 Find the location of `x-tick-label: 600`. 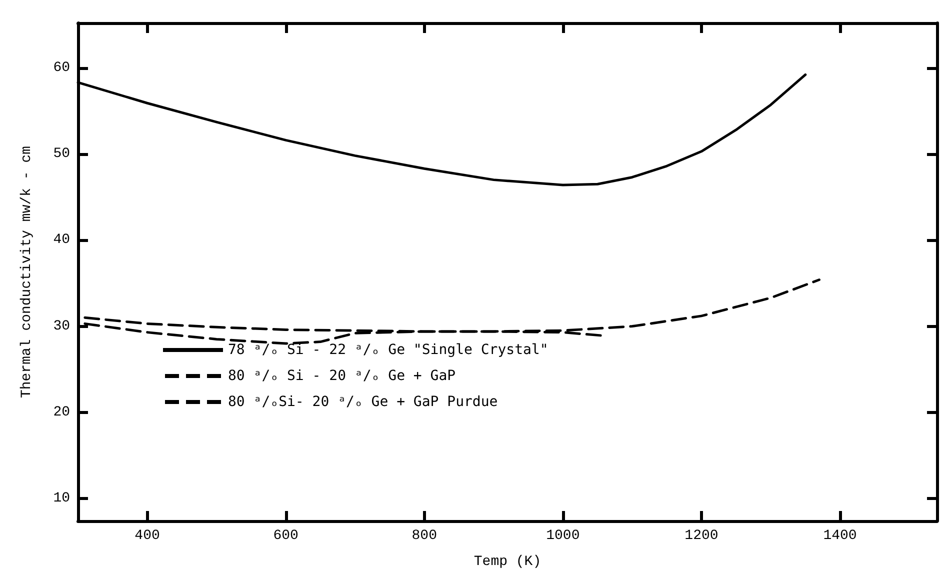

x-tick-label: 600 is located at coordinates (285, 536).